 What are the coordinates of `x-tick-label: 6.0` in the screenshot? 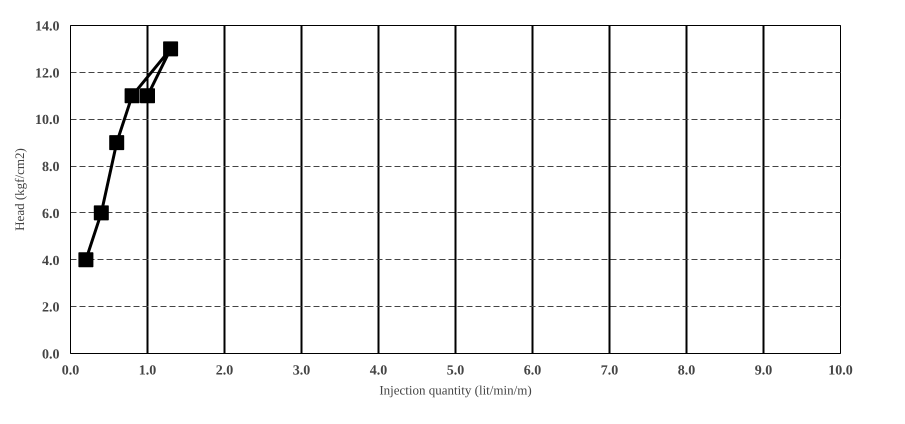 It's located at (533, 371).